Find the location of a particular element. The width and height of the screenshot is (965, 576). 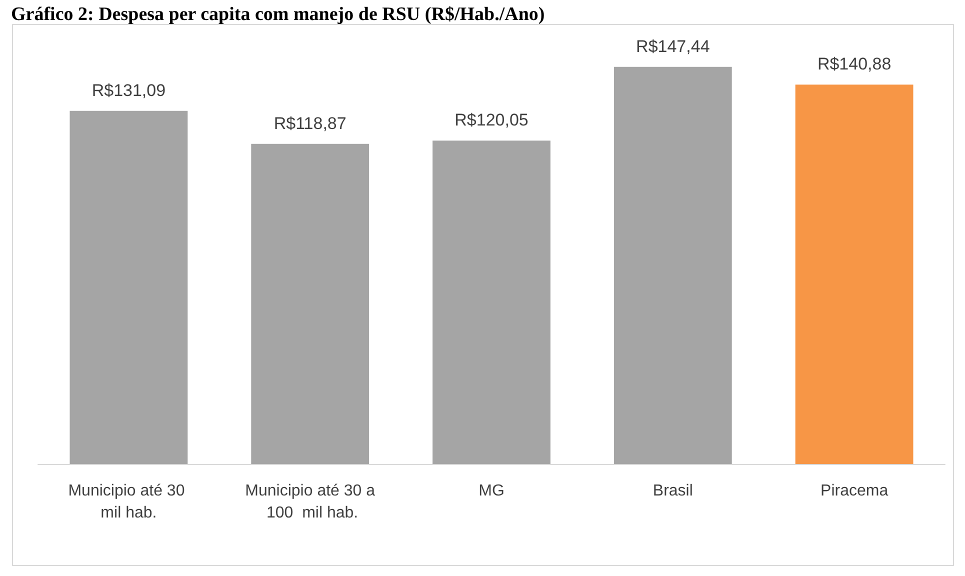

x-tick-label: Brasil is located at coordinates (672, 491).